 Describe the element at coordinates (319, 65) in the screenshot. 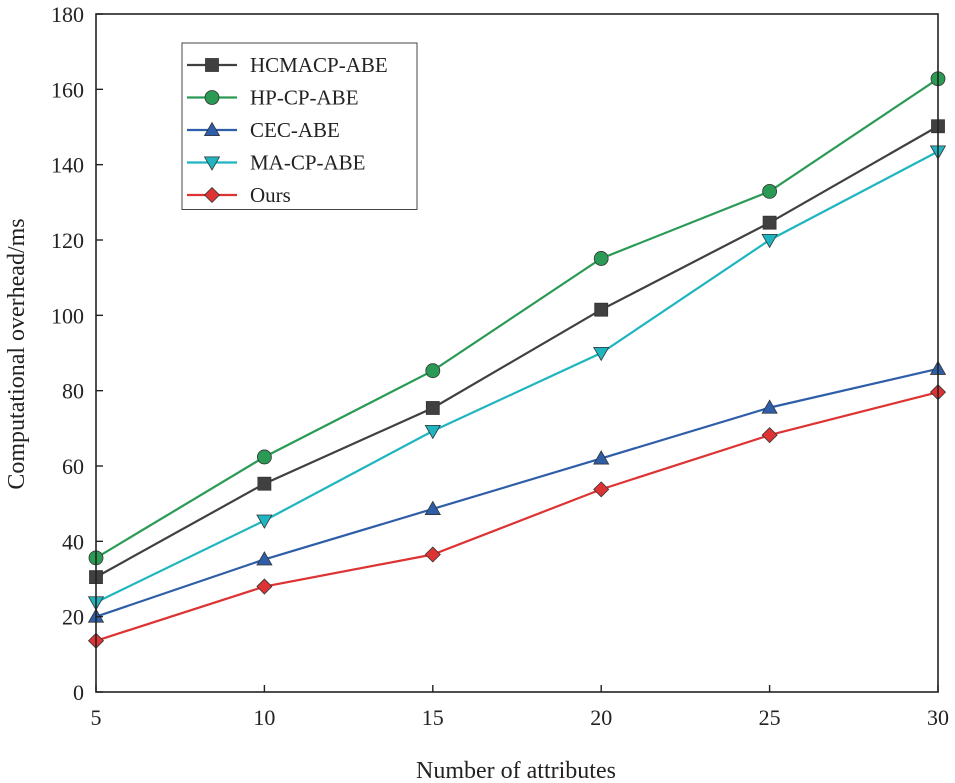

I see `legend-label: HCMACP-ABE` at that location.